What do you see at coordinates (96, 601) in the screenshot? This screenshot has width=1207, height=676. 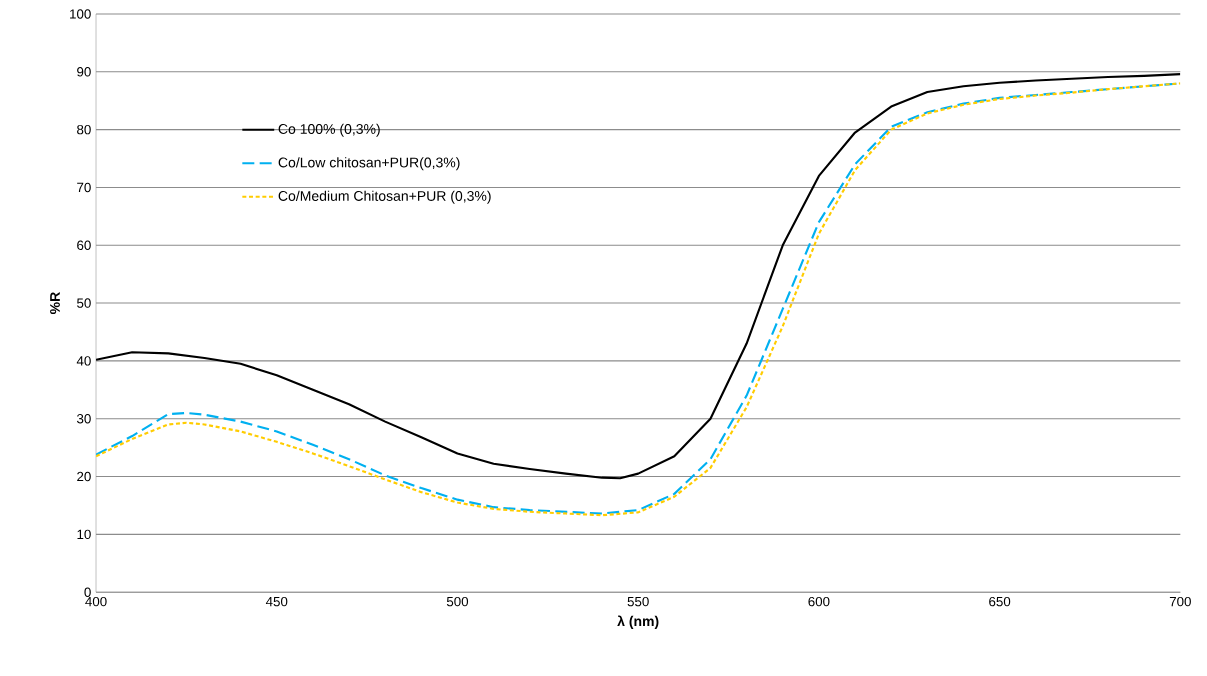 I see `x-tick-label: 400` at bounding box center [96, 601].